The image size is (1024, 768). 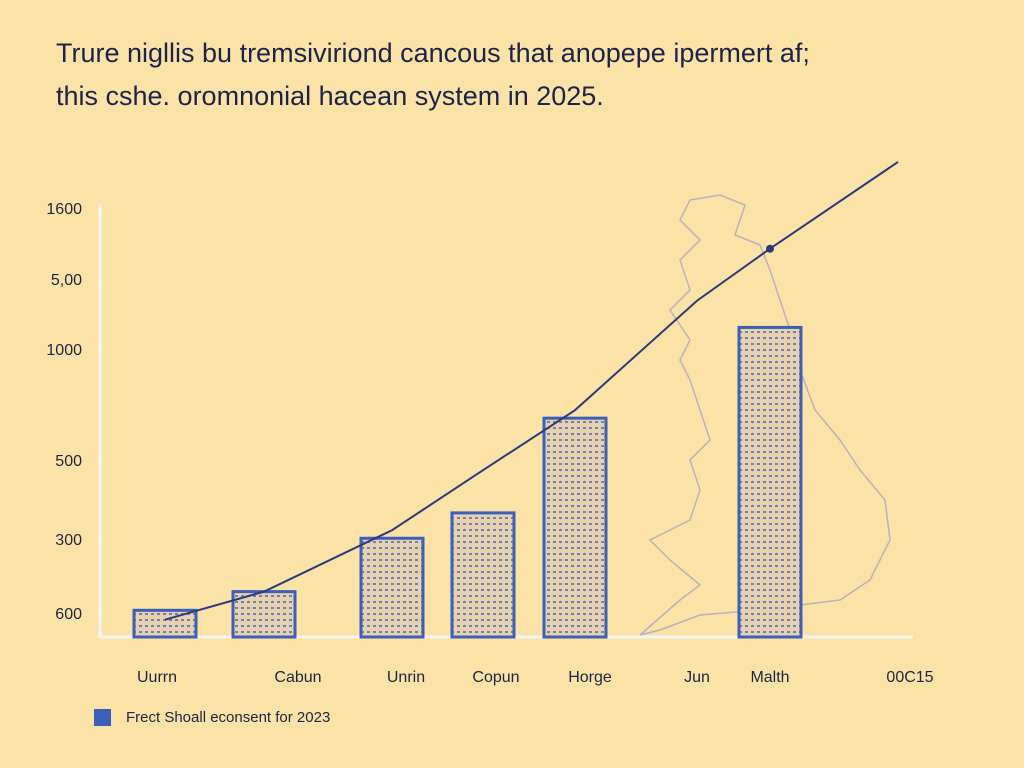 What do you see at coordinates (406, 677) in the screenshot?
I see `x-tick-label: Unrin` at bounding box center [406, 677].